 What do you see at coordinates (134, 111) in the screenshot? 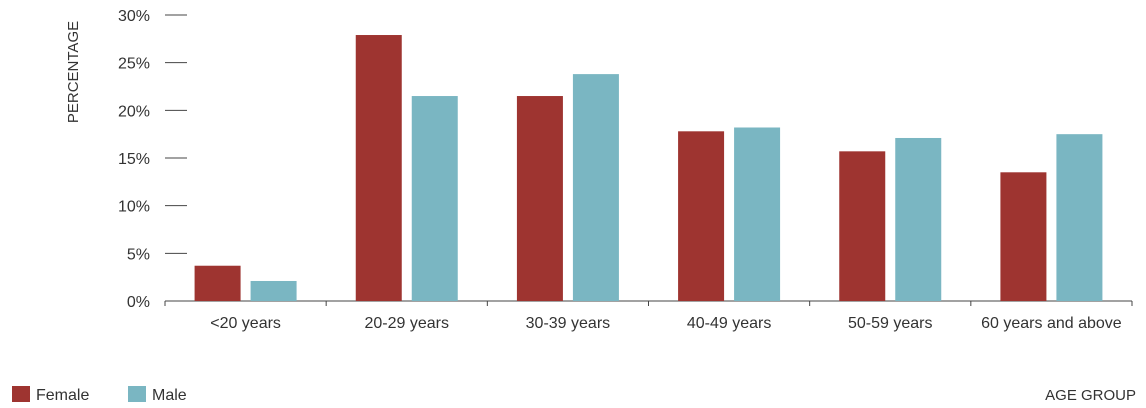
I see `y-tick-label: 20%` at bounding box center [134, 111].